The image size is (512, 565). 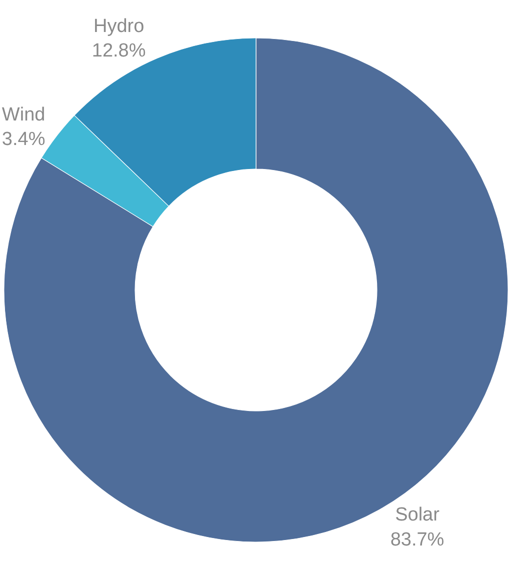 I want to click on data-label: 3.4%, so click(x=24, y=139).